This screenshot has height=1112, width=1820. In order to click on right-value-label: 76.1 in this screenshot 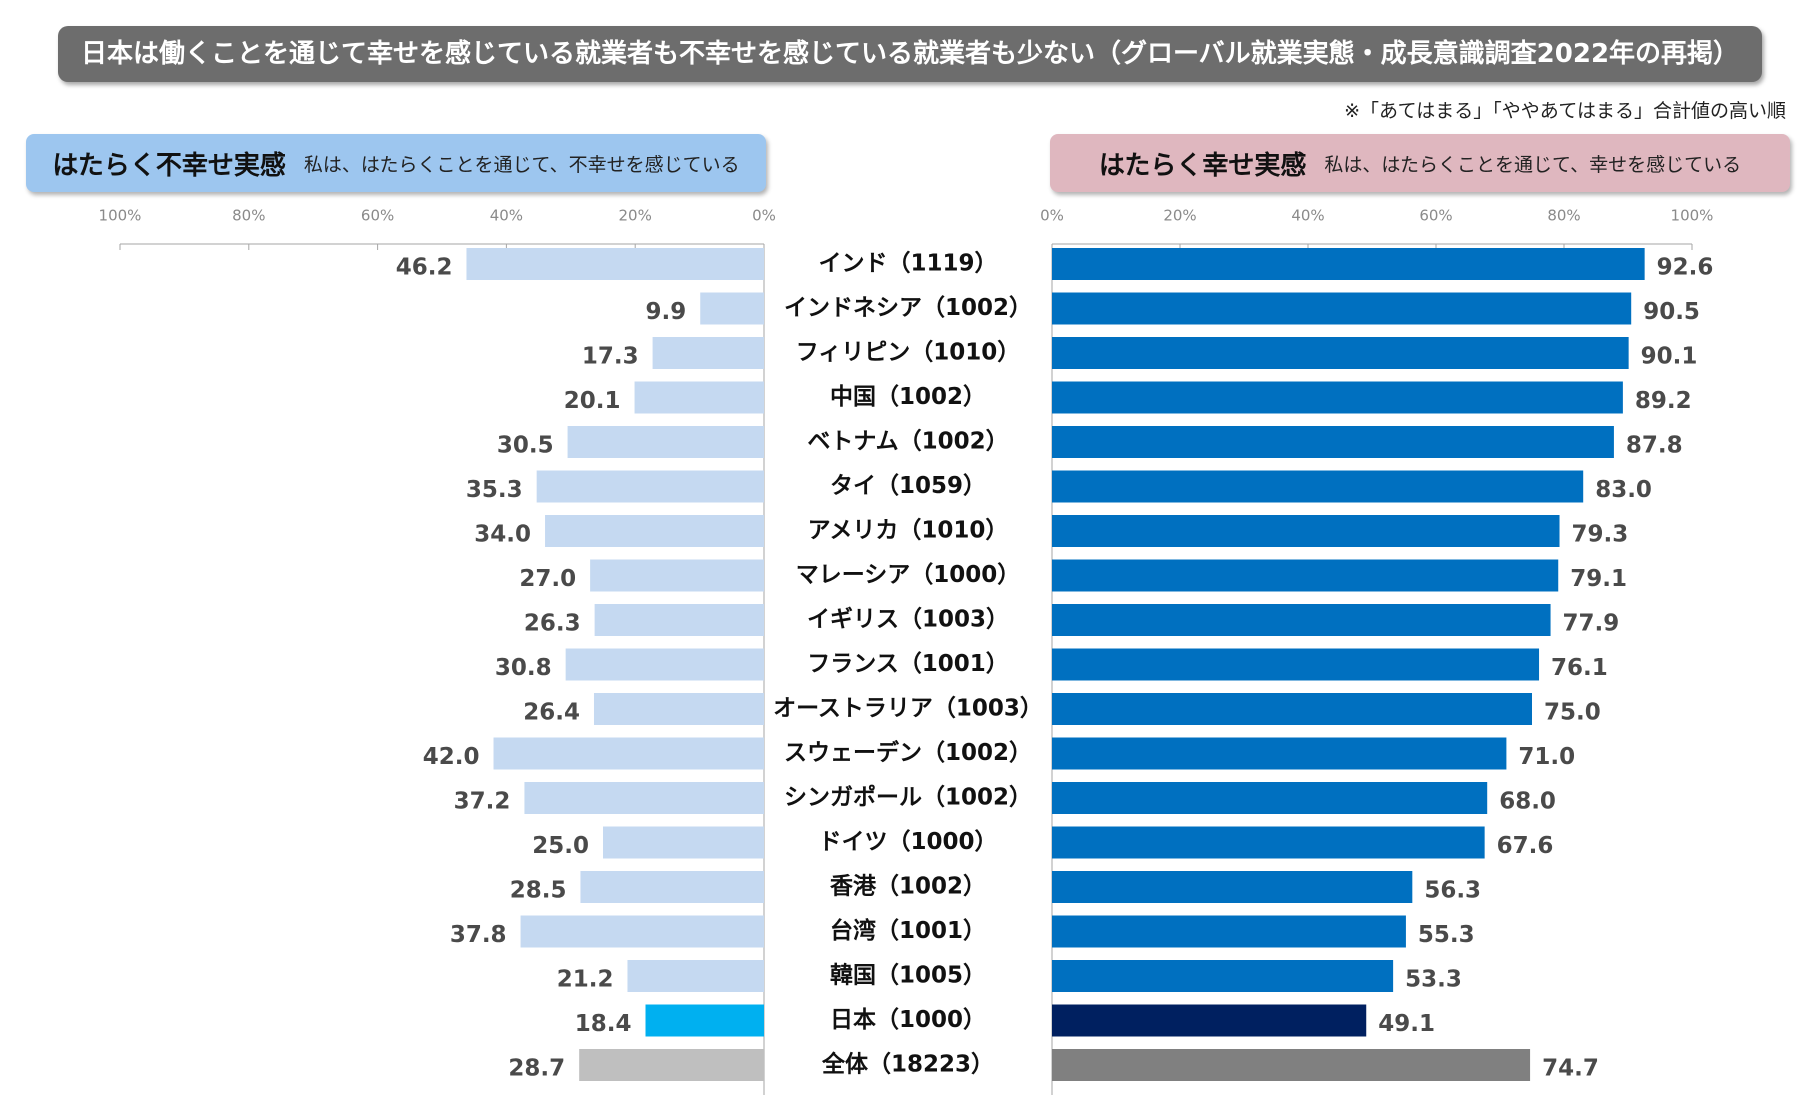, I will do `click(1579, 668)`.